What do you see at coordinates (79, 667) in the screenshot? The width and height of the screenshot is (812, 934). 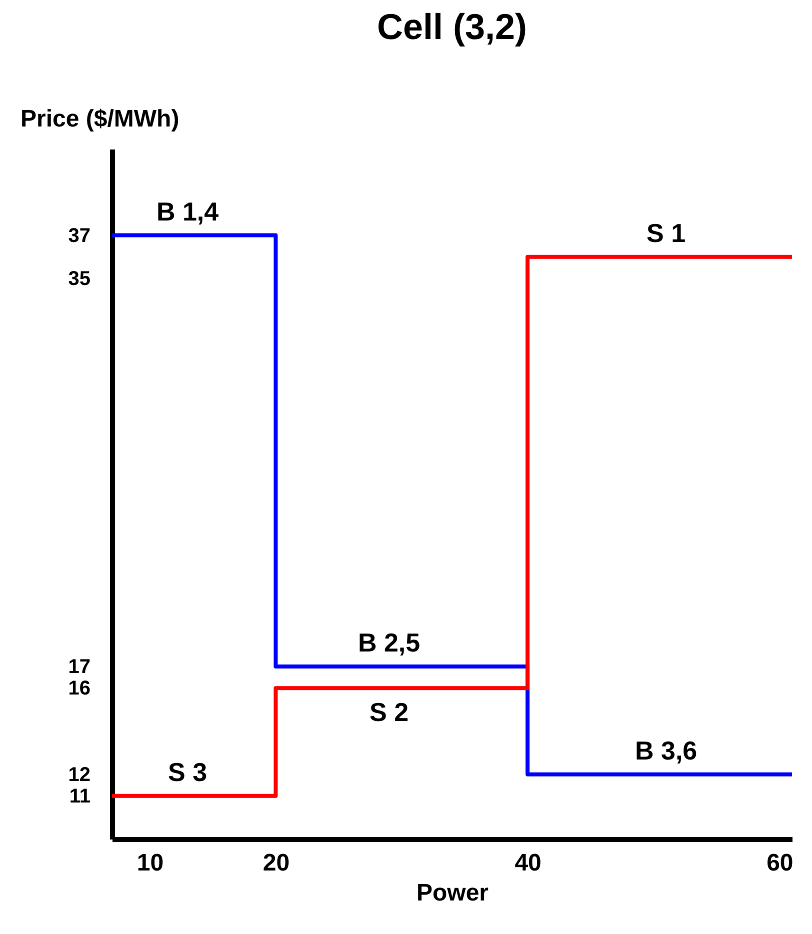 I see `y-tick-label: 17` at bounding box center [79, 667].